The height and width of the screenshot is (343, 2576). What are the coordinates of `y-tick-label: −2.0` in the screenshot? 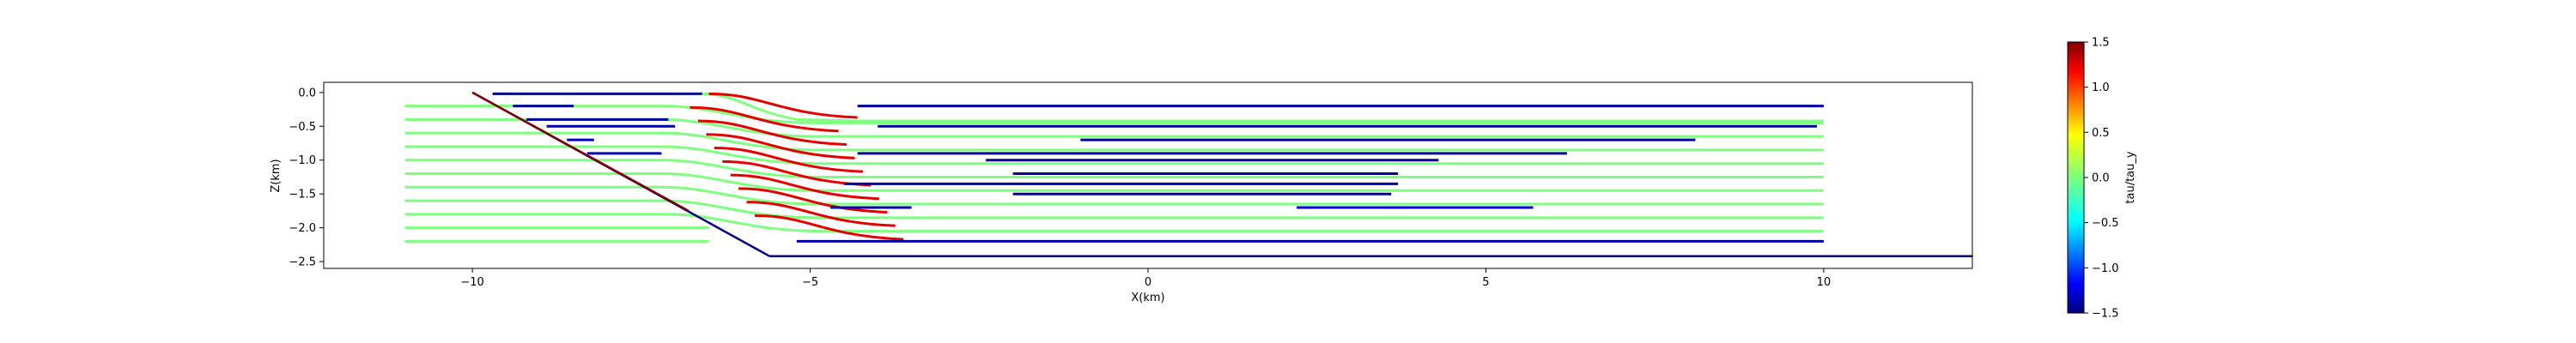 It's located at (302, 228).